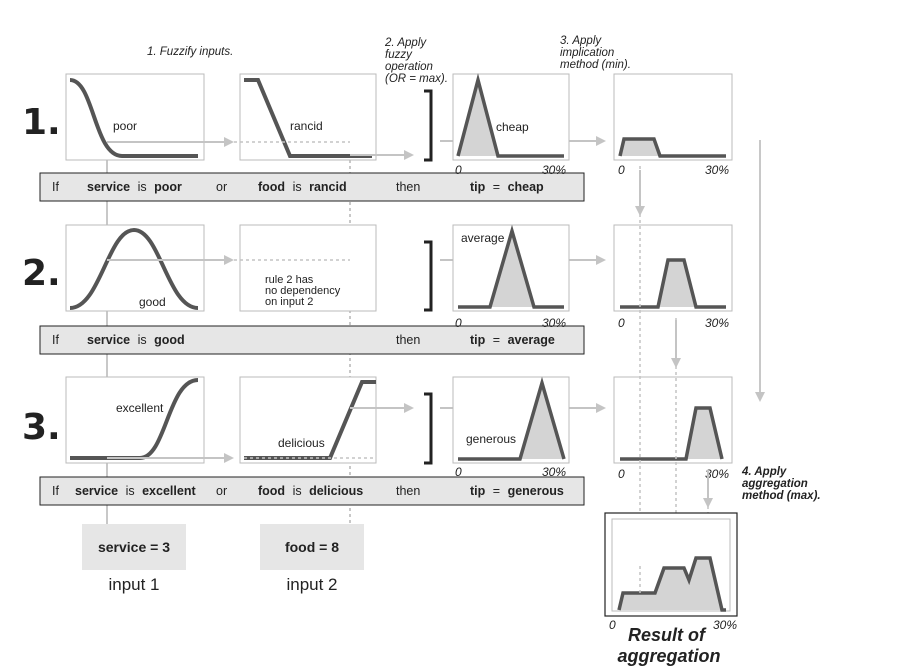 The image size is (897, 670). What do you see at coordinates (135, 420) in the screenshot?
I see `rule-3-service-excellent-panel: excellent` at bounding box center [135, 420].